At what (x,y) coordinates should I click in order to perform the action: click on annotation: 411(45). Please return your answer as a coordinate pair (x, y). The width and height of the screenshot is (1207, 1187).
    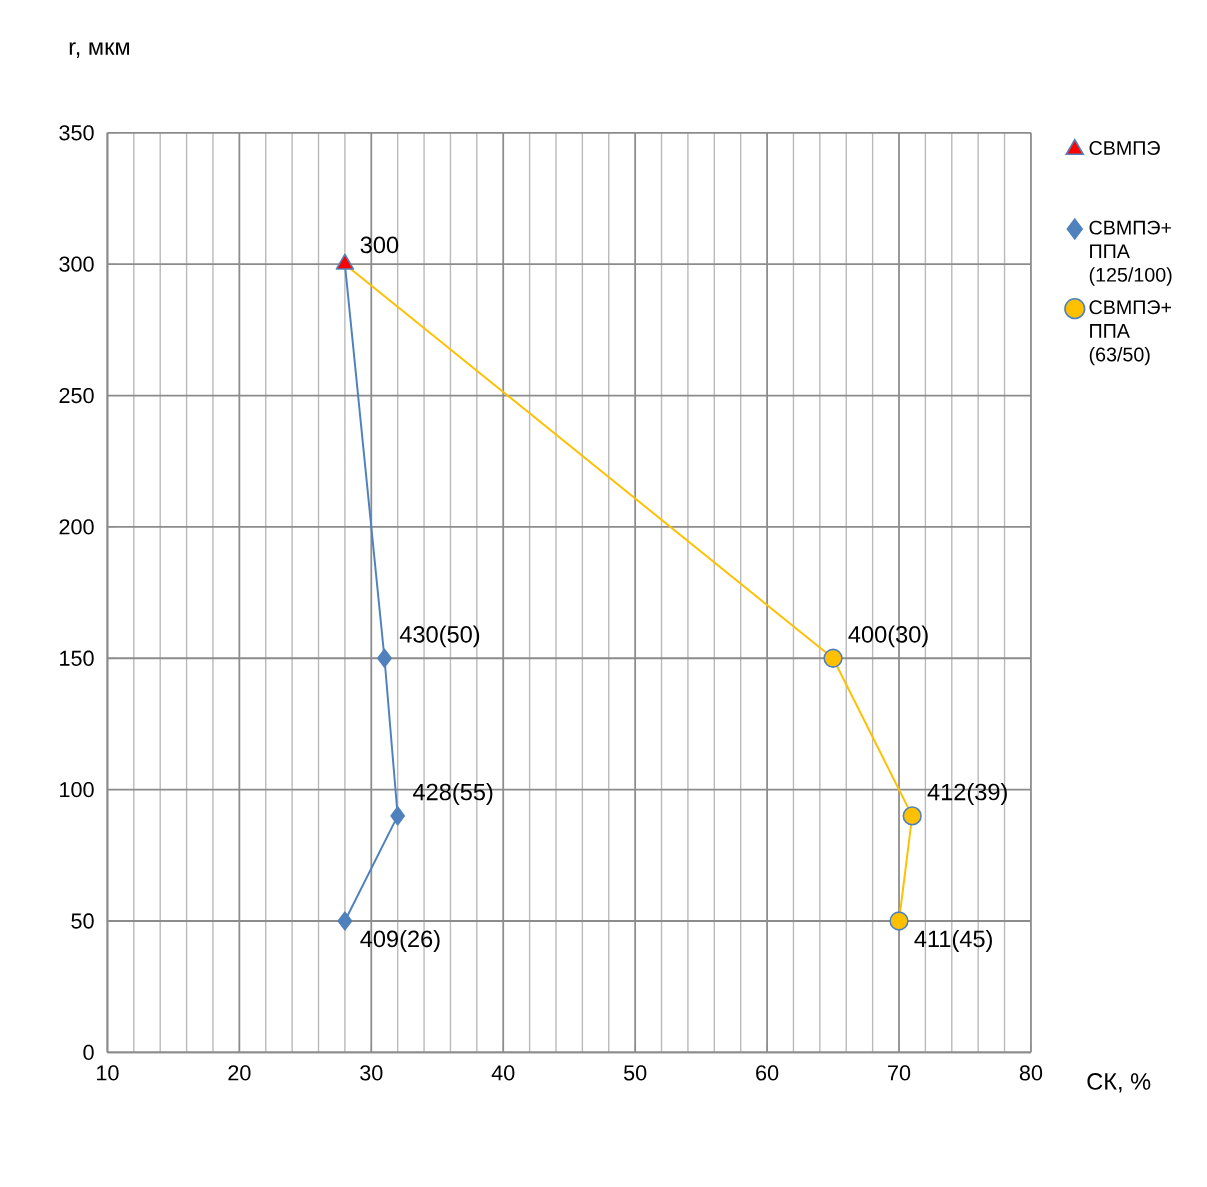
    Looking at the image, I should click on (953, 940).